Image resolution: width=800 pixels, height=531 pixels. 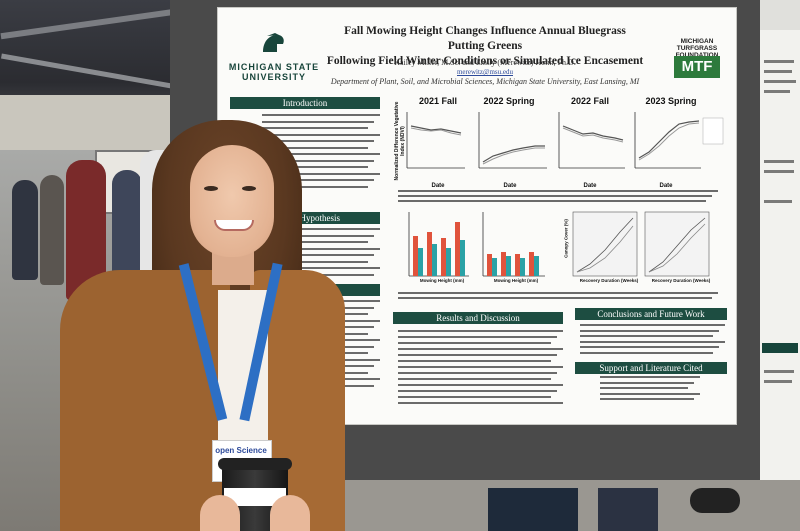 I want to click on chart-title-d: 2023 Spring, so click(x=671, y=101).